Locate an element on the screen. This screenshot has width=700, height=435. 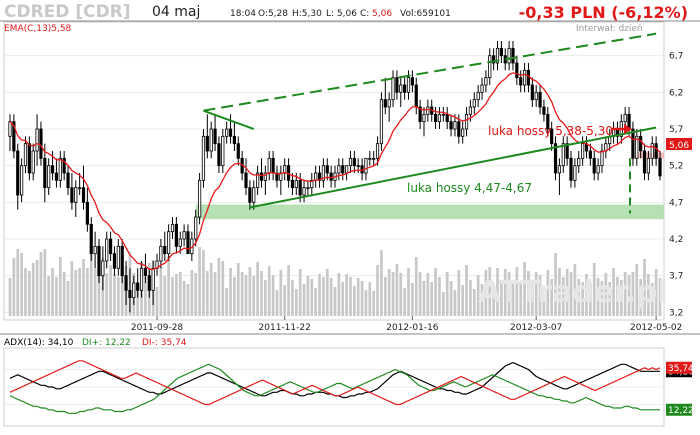
last-price-tag is located at coordinates (679, 144).